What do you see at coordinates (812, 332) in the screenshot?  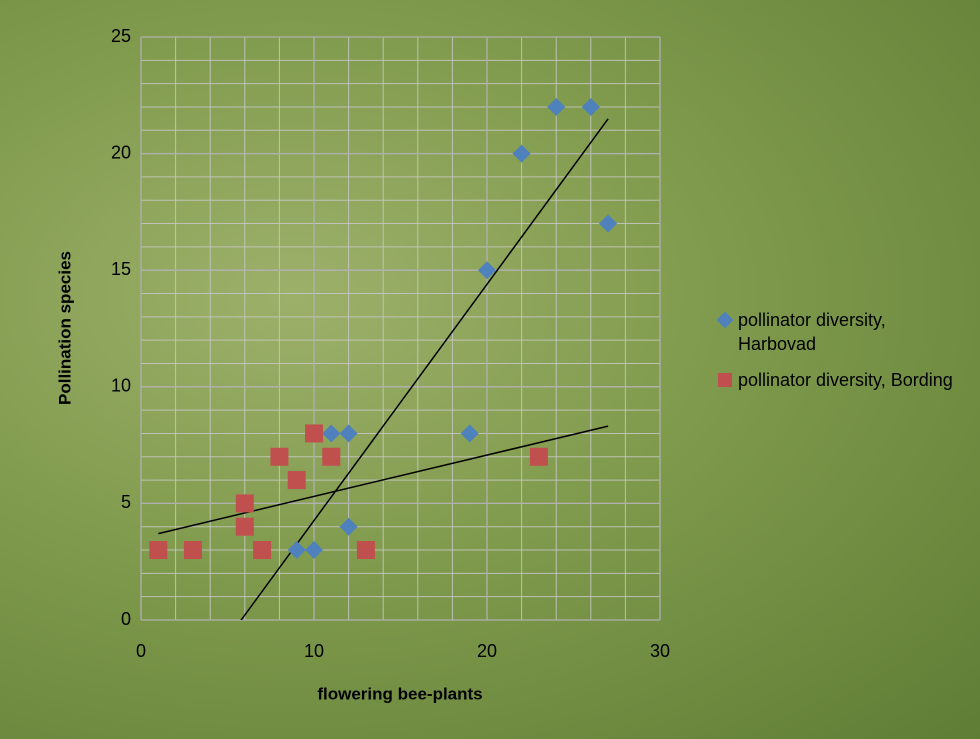 I see `legend-label: pollinator diversity, Harbovad` at bounding box center [812, 332].